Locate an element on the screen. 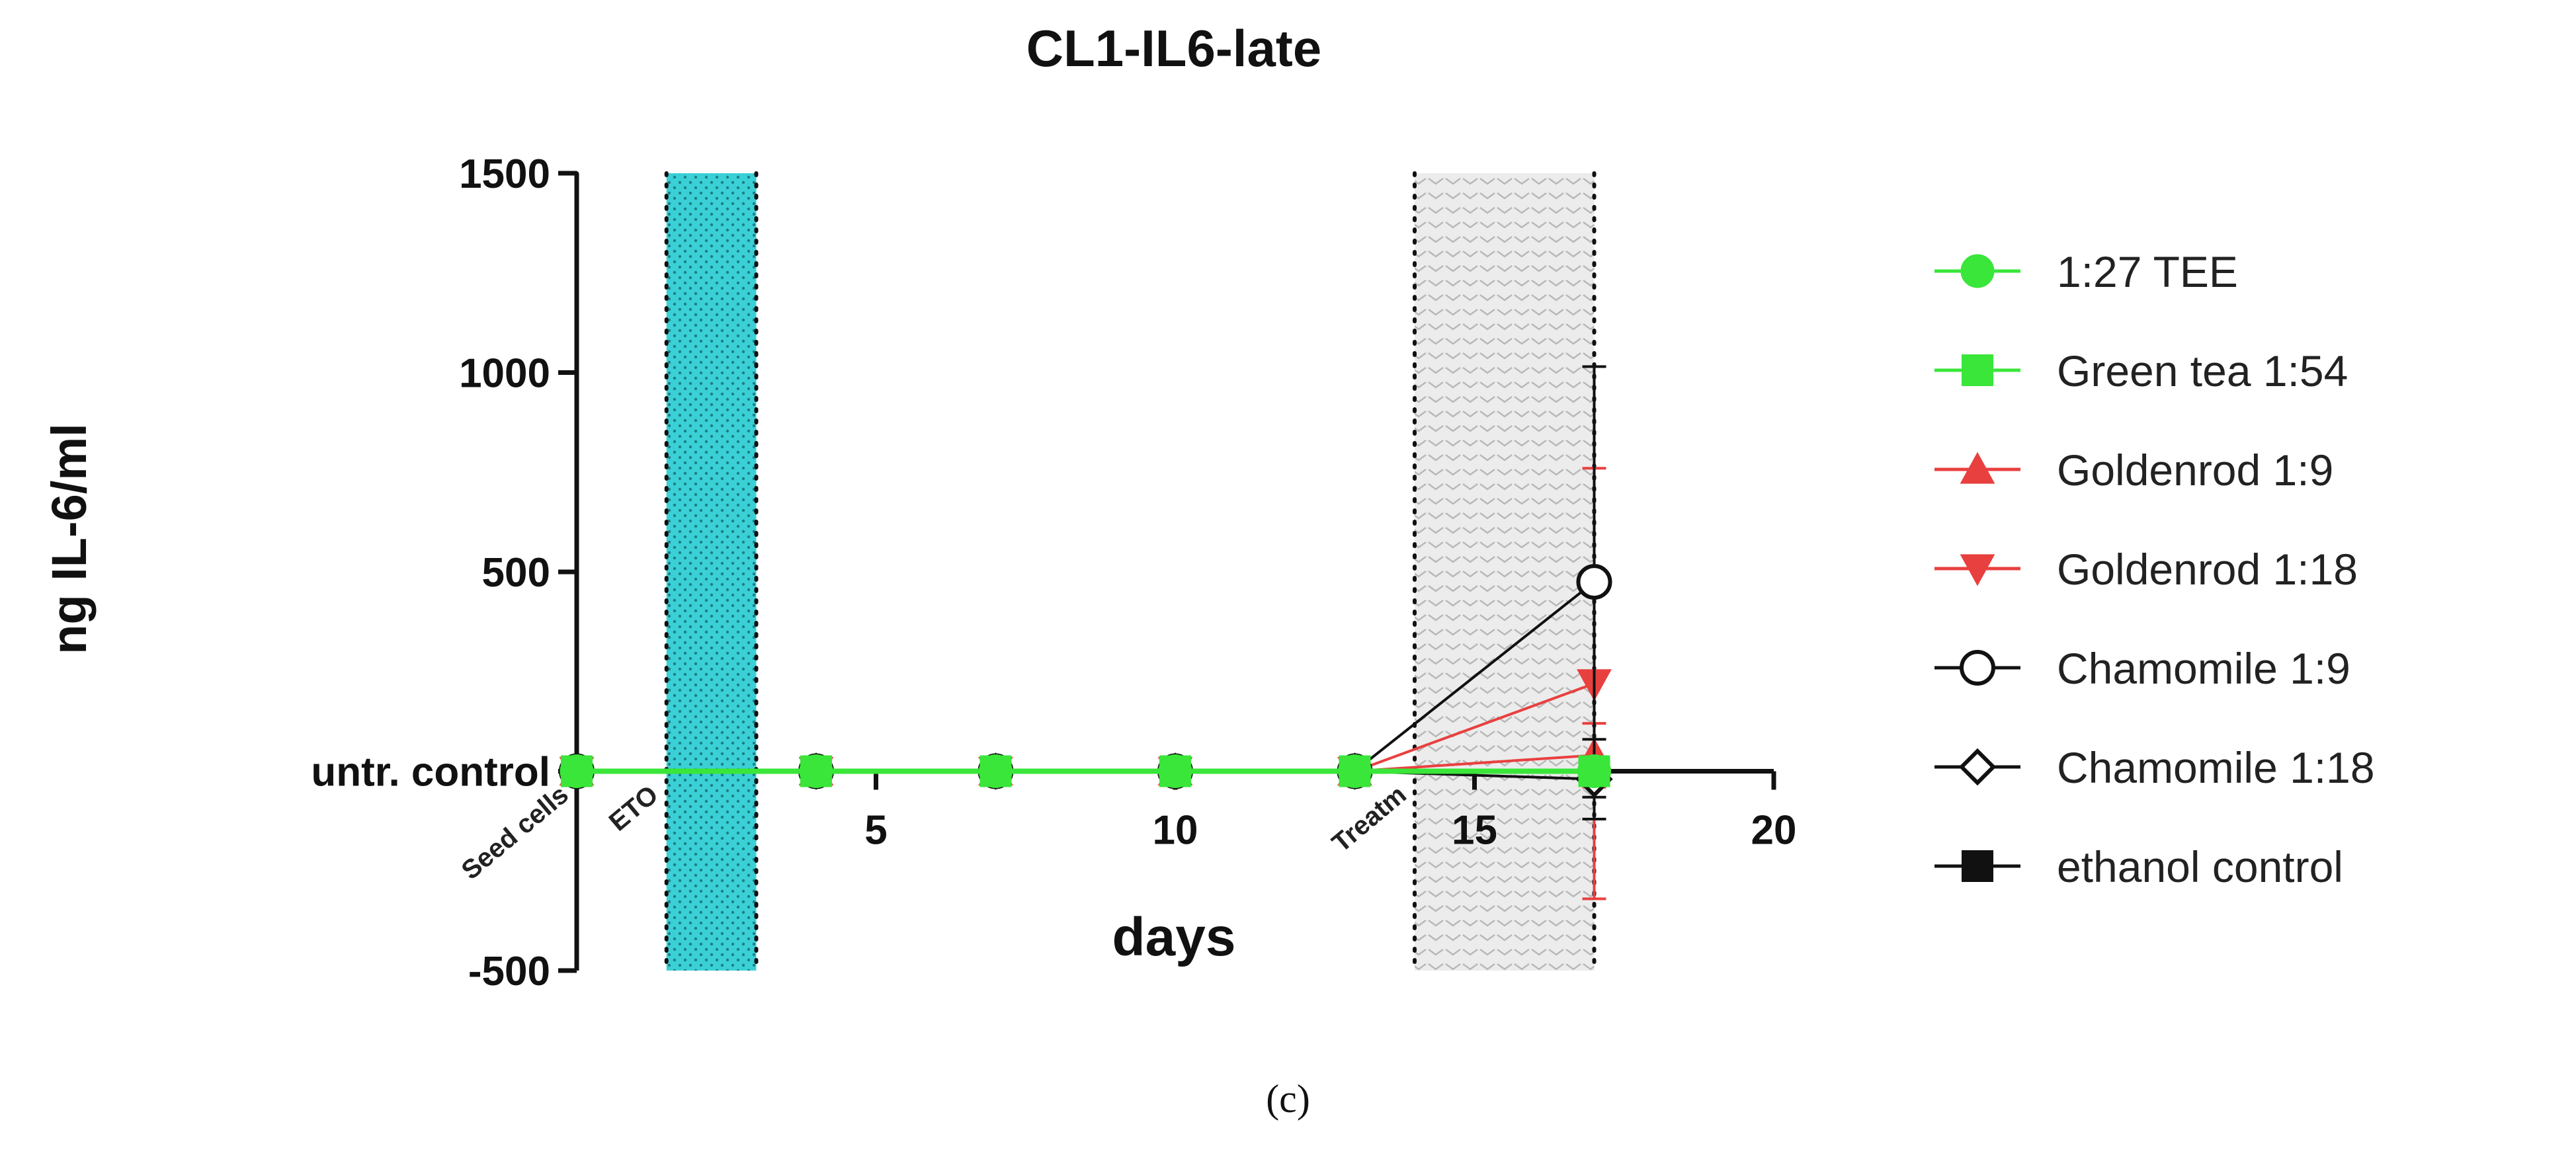  legend-label-7: ethanol control is located at coordinates (2200, 866).